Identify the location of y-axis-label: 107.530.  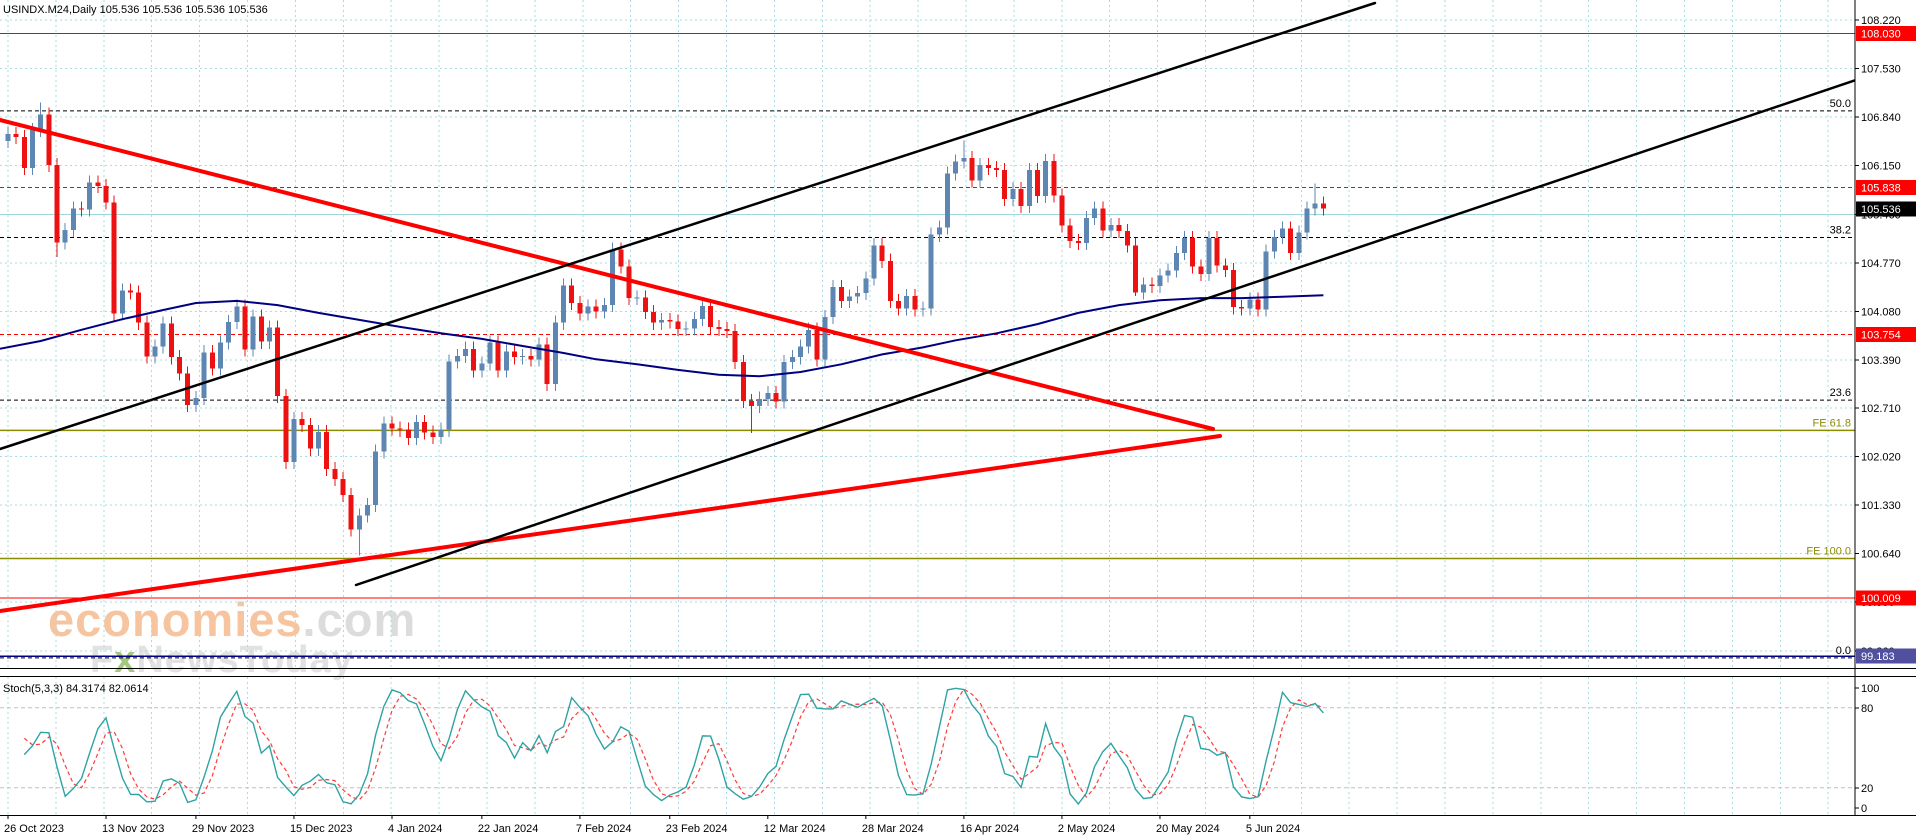
(1881, 70).